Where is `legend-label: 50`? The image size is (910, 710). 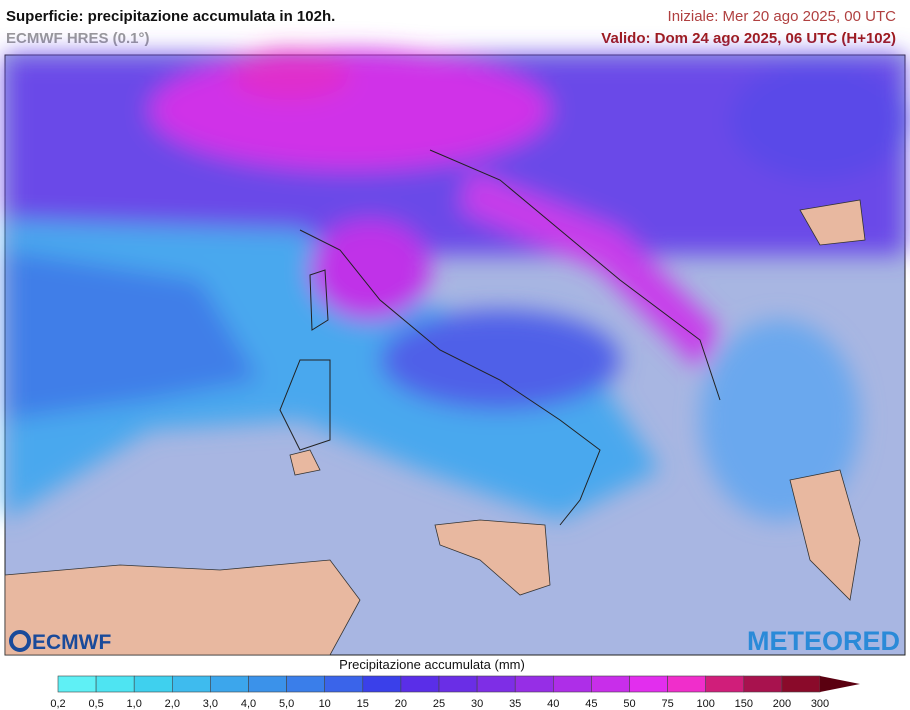 legend-label: 50 is located at coordinates (629, 704).